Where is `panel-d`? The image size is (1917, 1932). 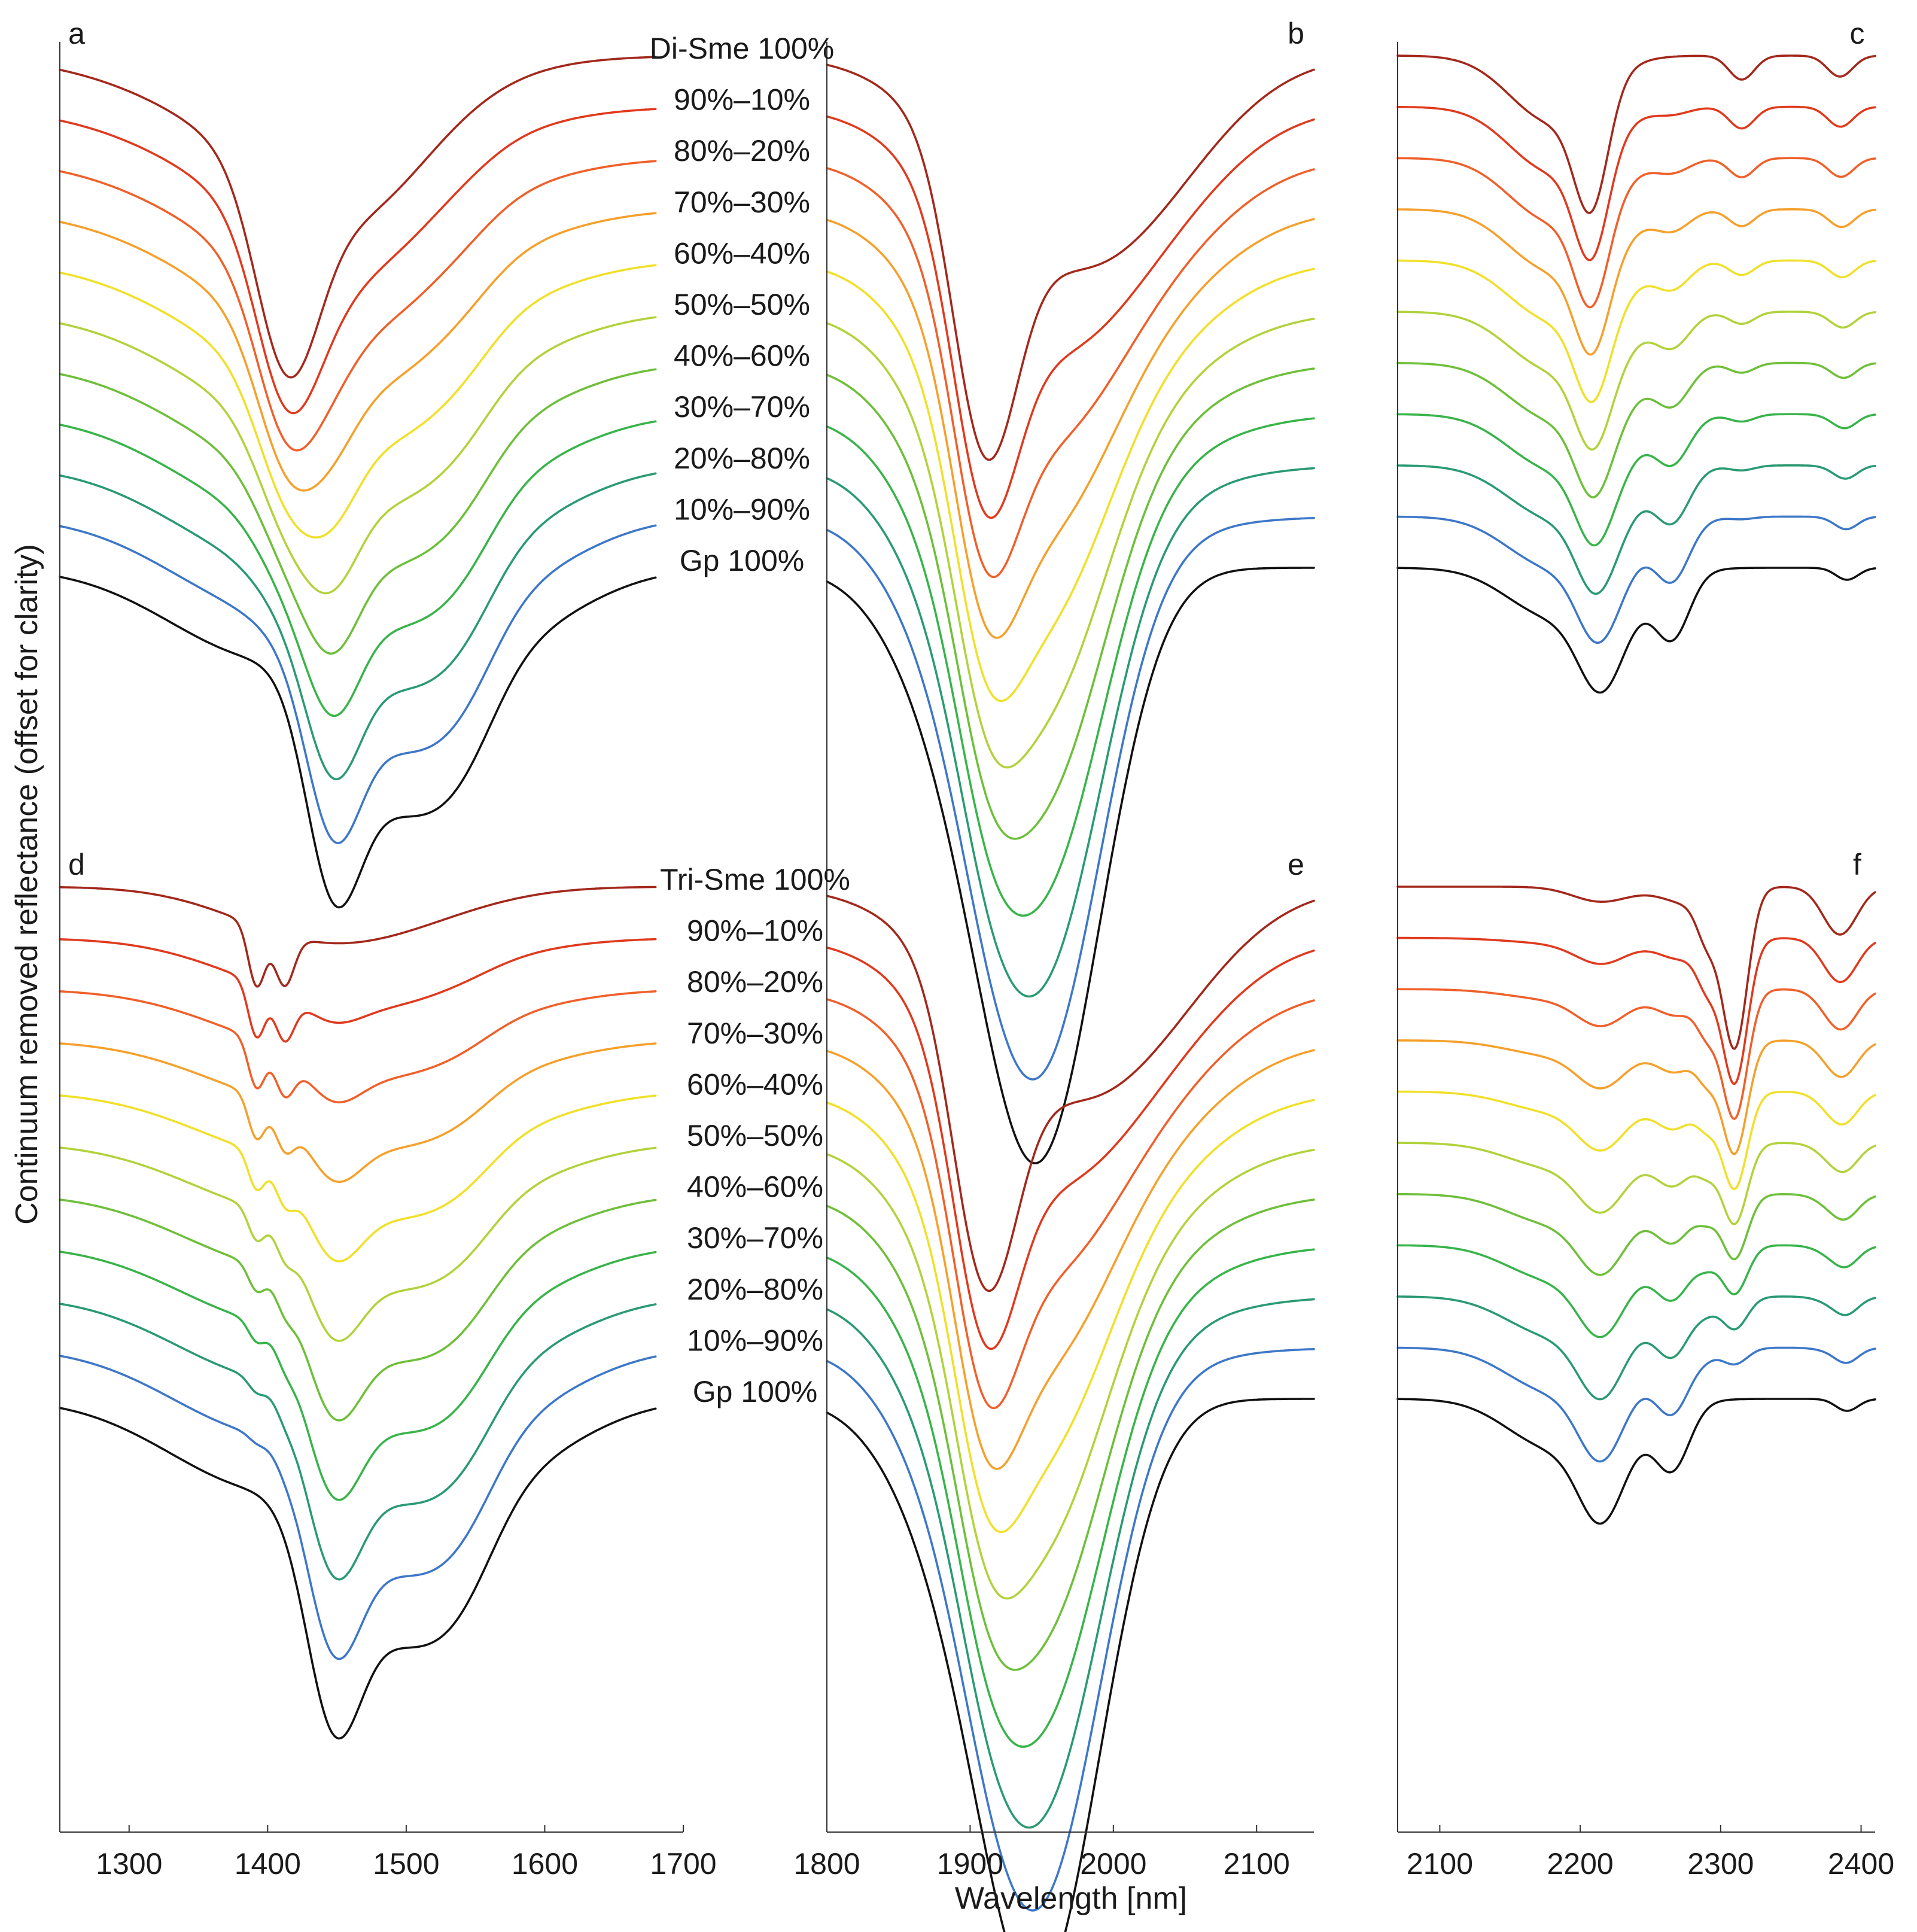
panel-d is located at coordinates (358, 1313).